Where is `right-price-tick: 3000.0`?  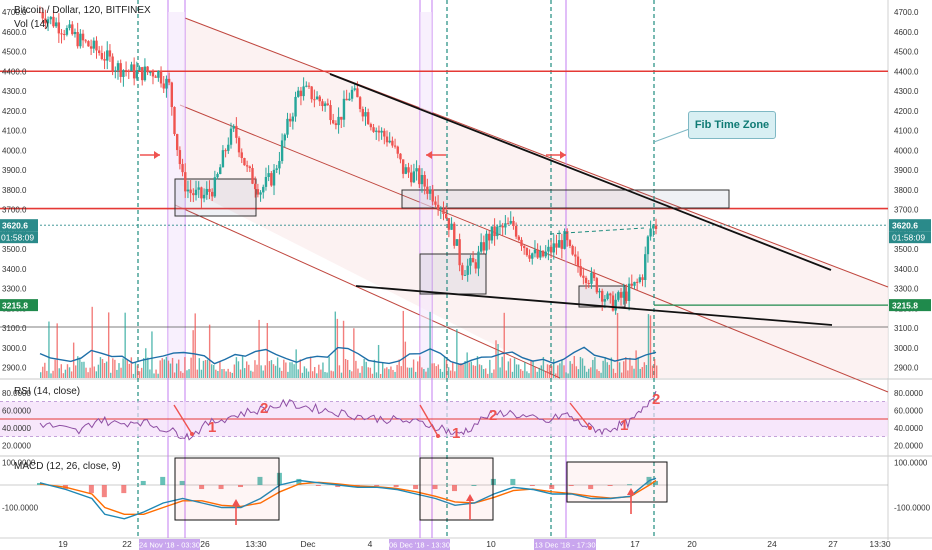 right-price-tick: 3000.0 is located at coordinates (906, 348).